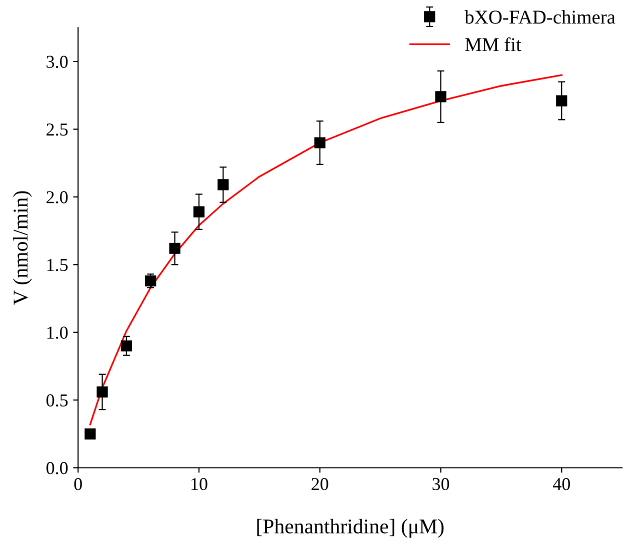 Image resolution: width=640 pixels, height=542 pixels. I want to click on y-tick-label: 0.5, so click(57, 400).